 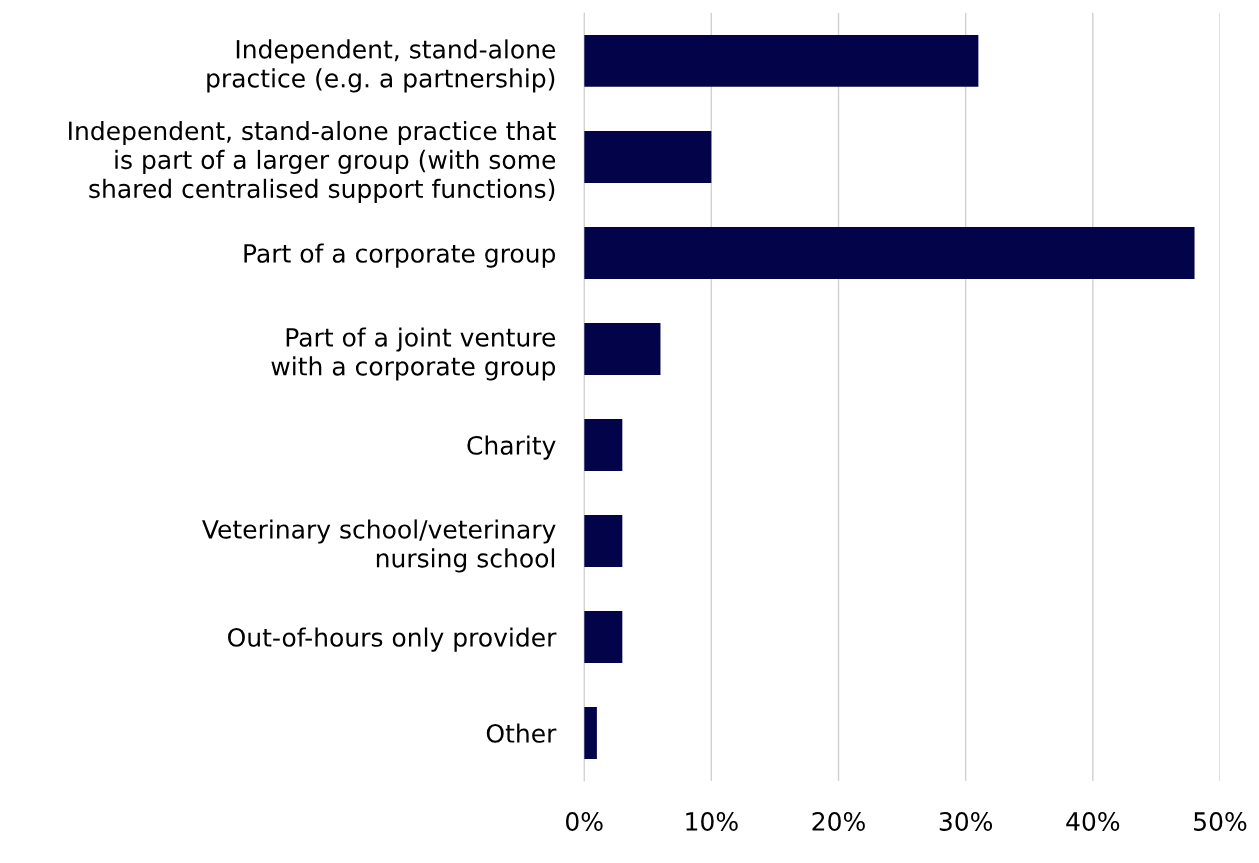 I want to click on y-tick-label: Independent, stand-alone practice (e.g. a partnership), so click(x=381, y=66).